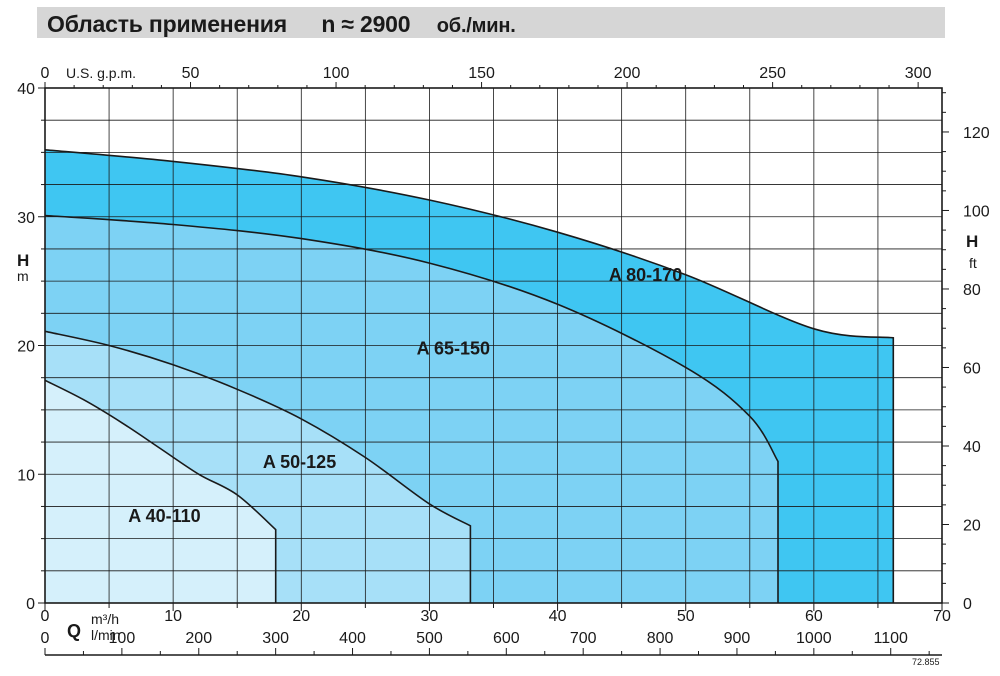 This screenshot has height=676, width=1000. What do you see at coordinates (26, 475) in the screenshot?
I see `y-tick-label-m: 10` at bounding box center [26, 475].